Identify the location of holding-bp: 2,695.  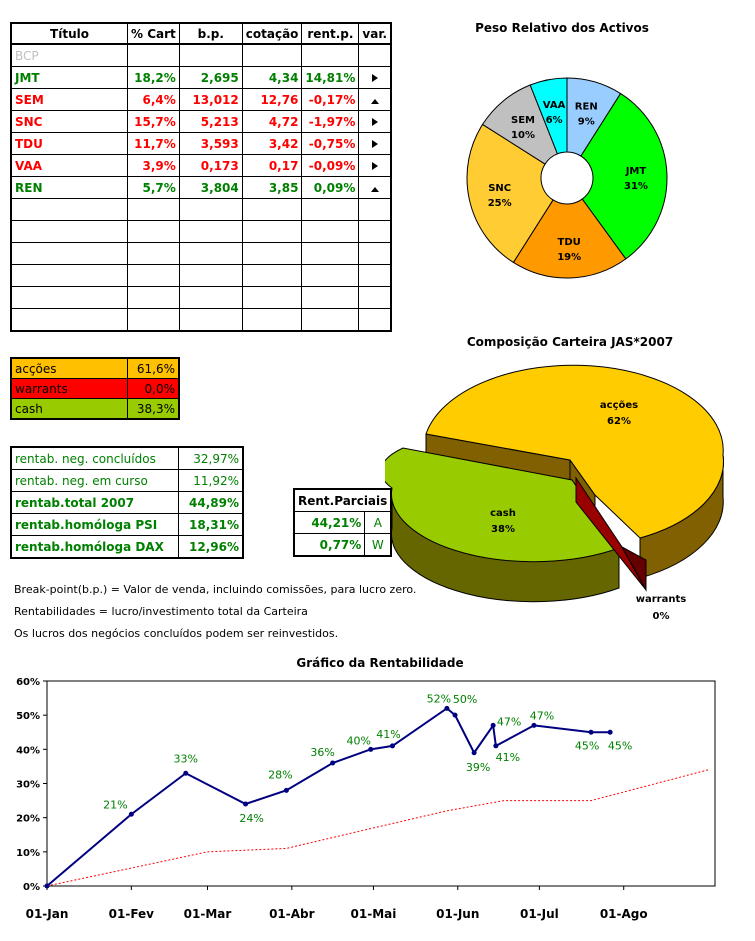
(210, 77).